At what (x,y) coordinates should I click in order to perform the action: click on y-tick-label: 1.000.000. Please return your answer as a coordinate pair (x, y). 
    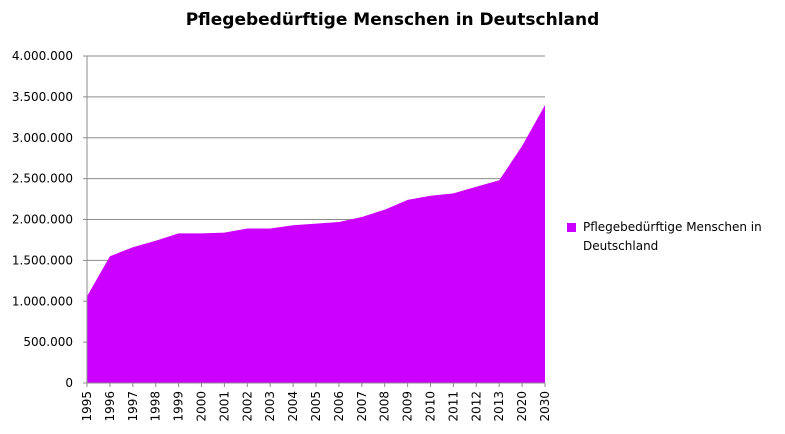
    Looking at the image, I should click on (42, 301).